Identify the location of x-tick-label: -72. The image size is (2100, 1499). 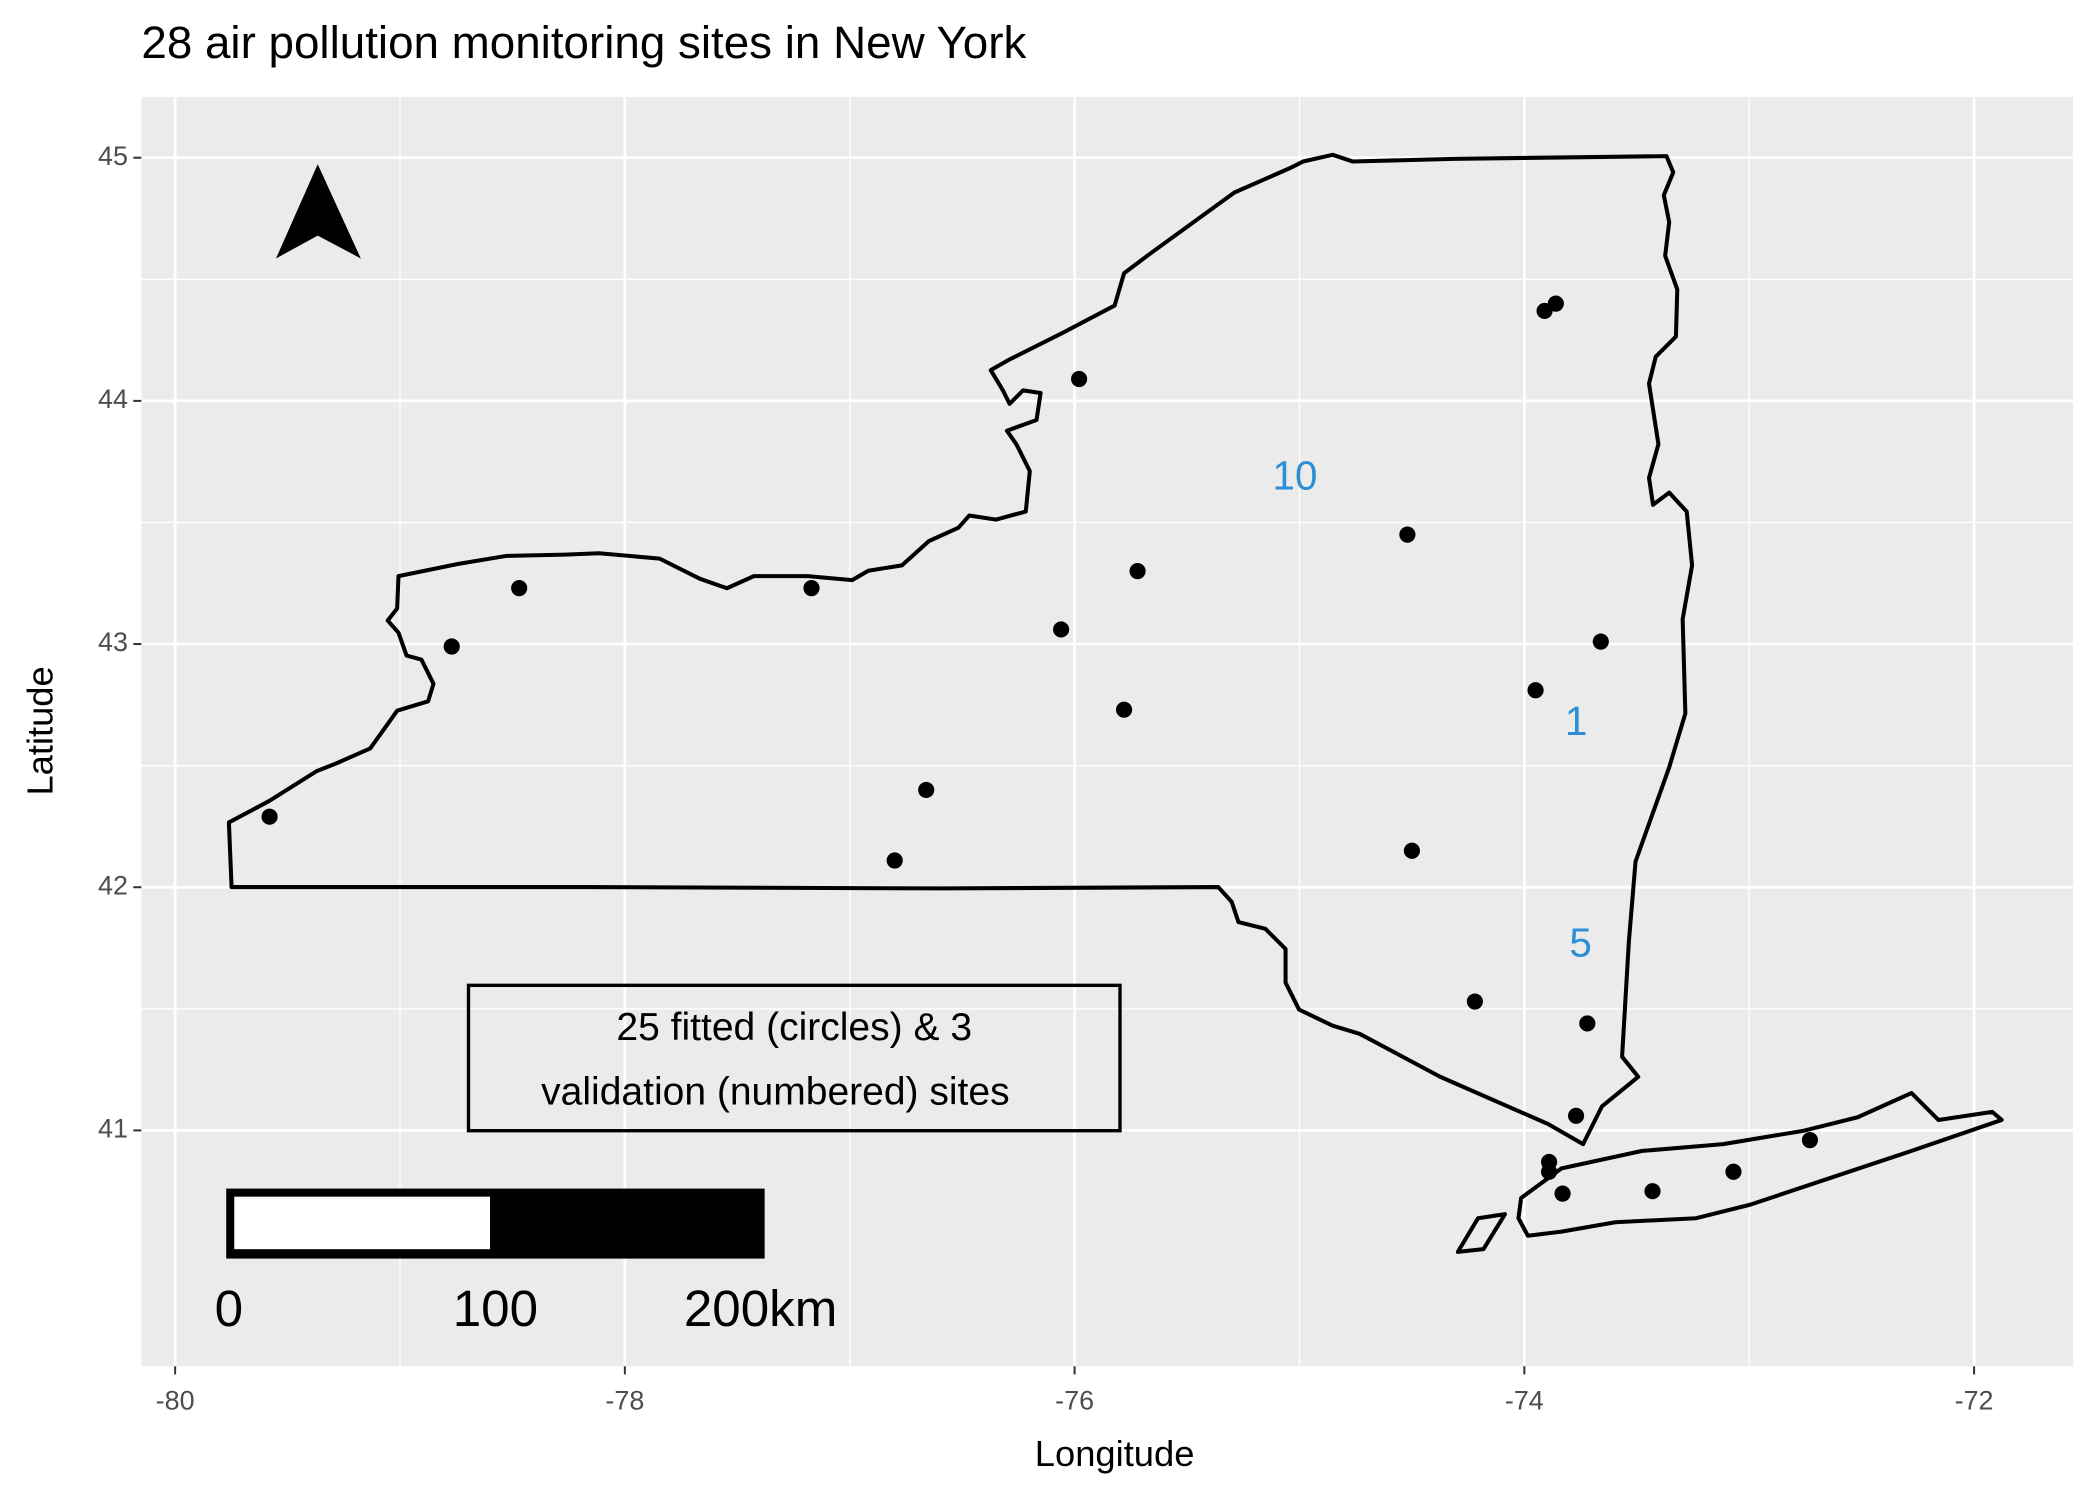
(1974, 1401).